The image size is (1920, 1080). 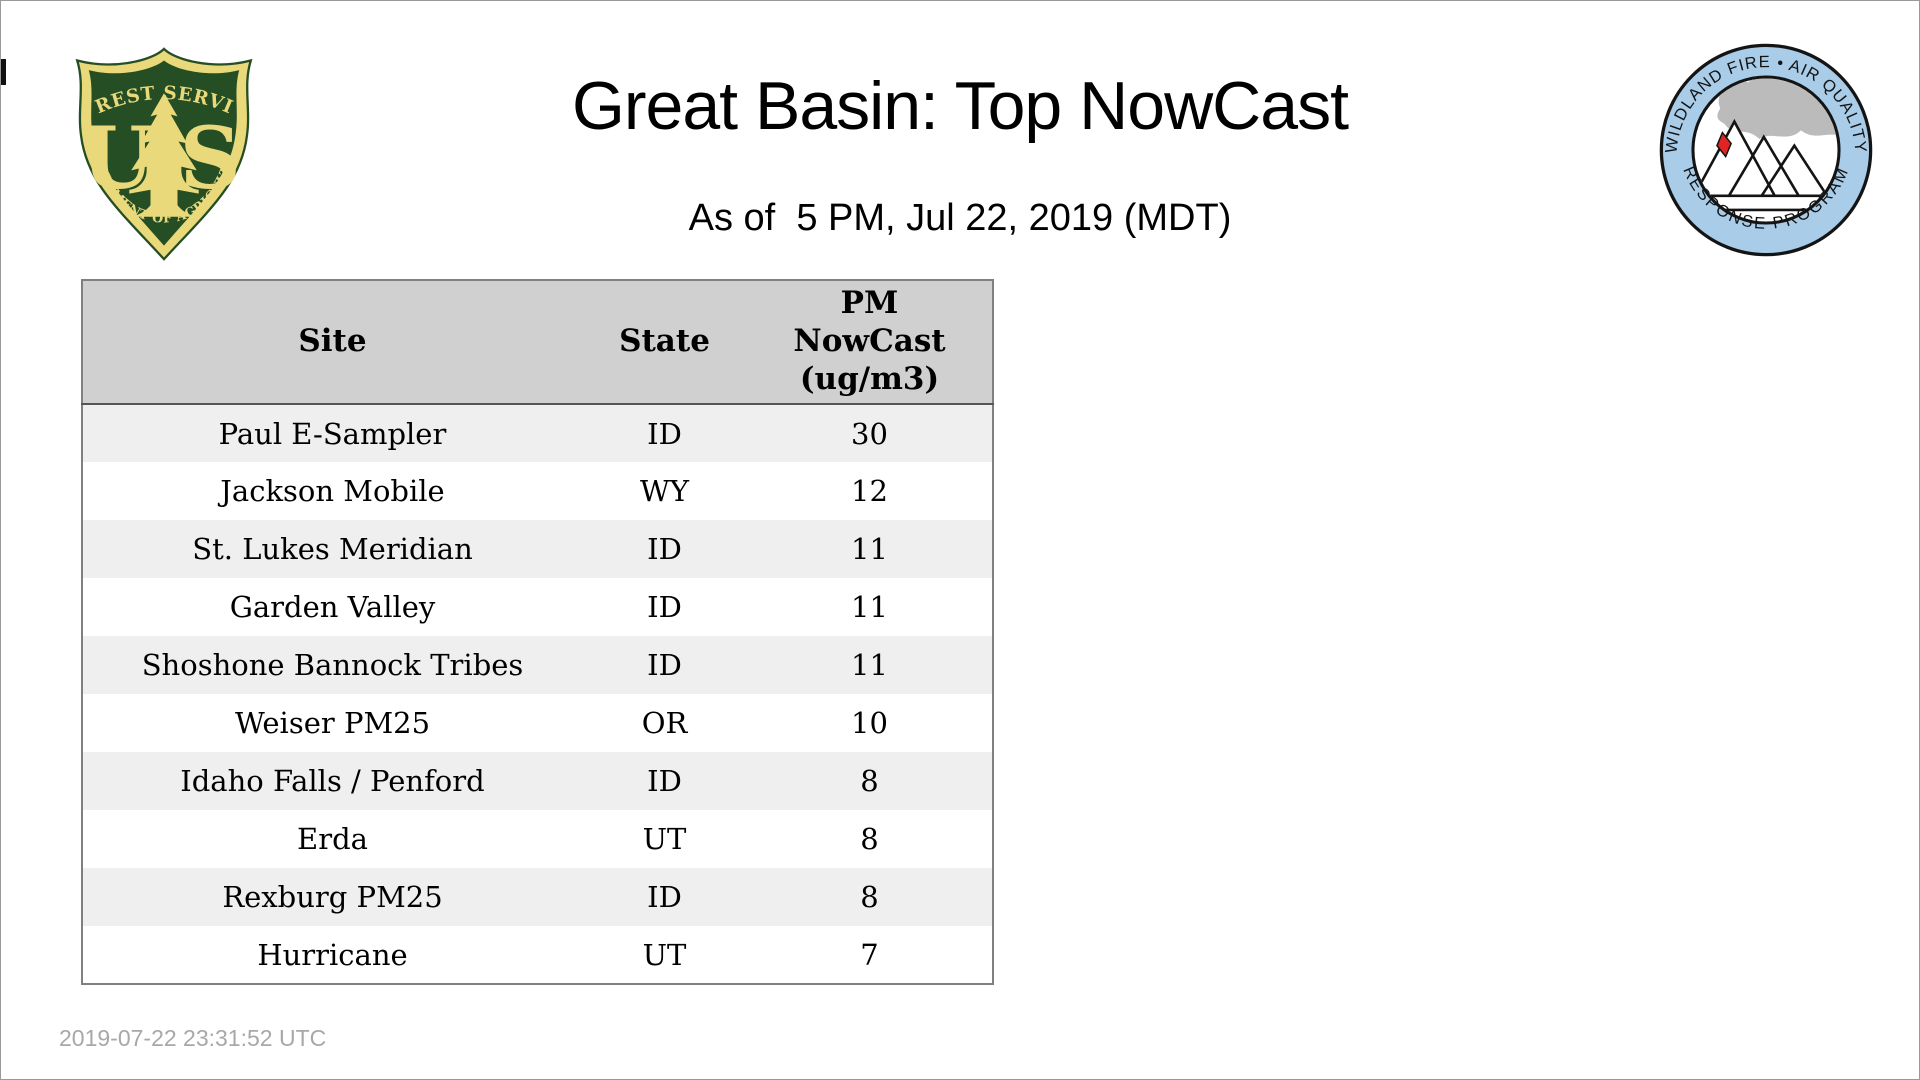 I want to click on page-title: Great Basin: Top NowCast, so click(x=960, y=106).